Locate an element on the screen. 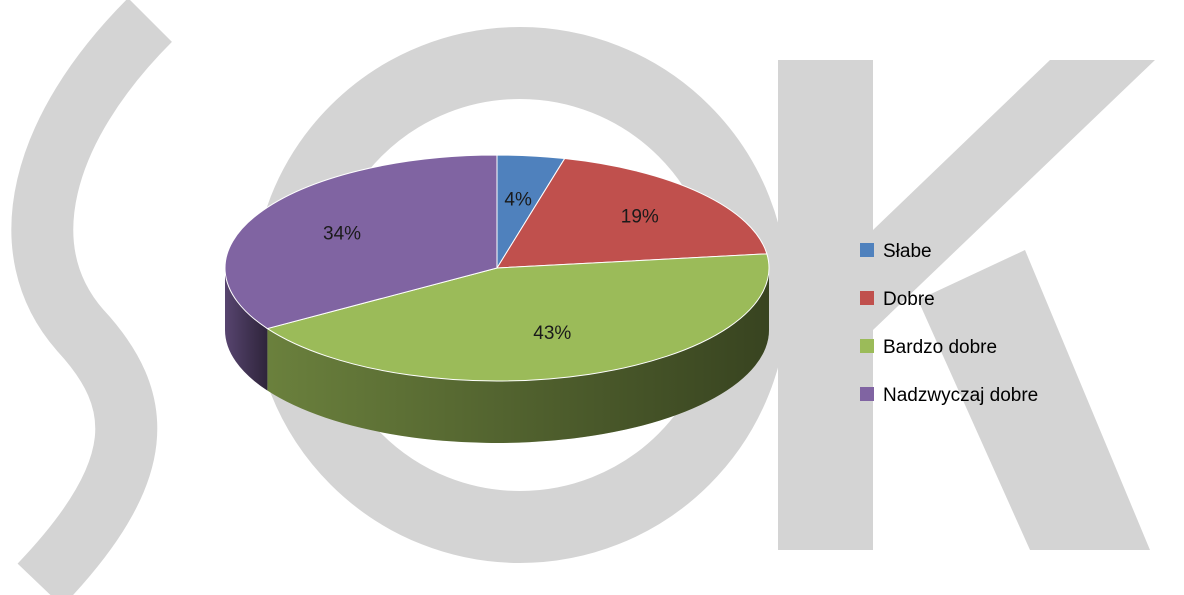  pie-slice-nadzwyczaj-dobre is located at coordinates (361, 242).